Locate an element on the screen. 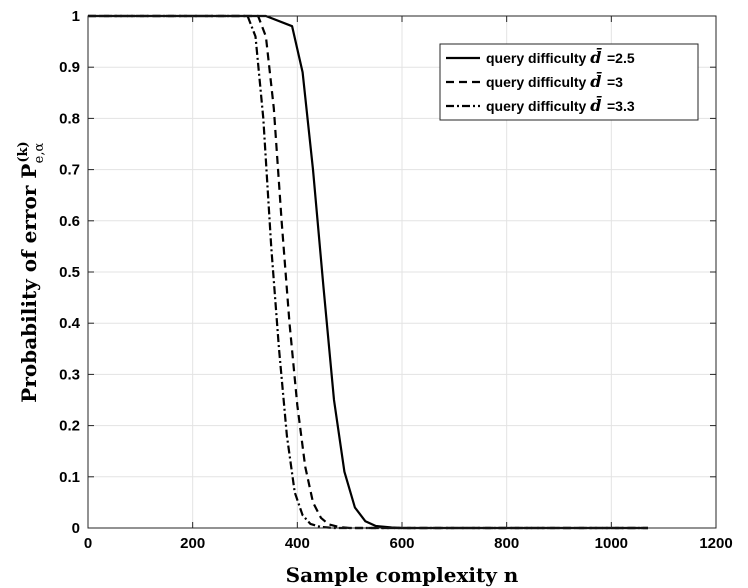 Image resolution: width=748 pixels, height=588 pixels. y-tick-label: 0.5 is located at coordinates (69, 272).